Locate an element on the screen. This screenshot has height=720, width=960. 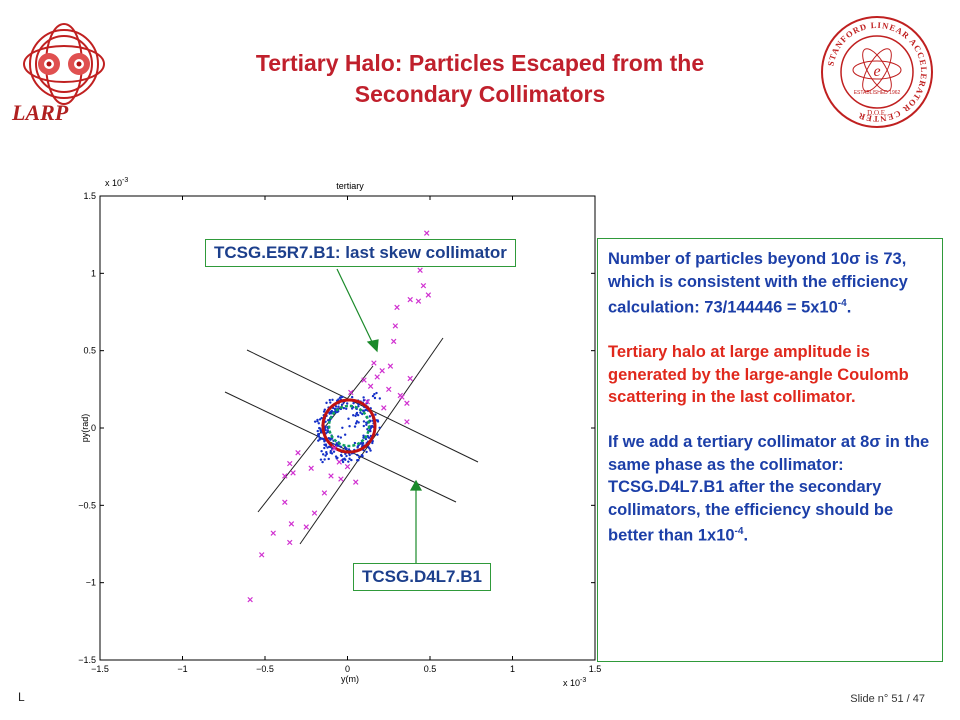
callout-top: TCSG.E5R7.B1: last skew collimator is located at coordinates (360, 253).